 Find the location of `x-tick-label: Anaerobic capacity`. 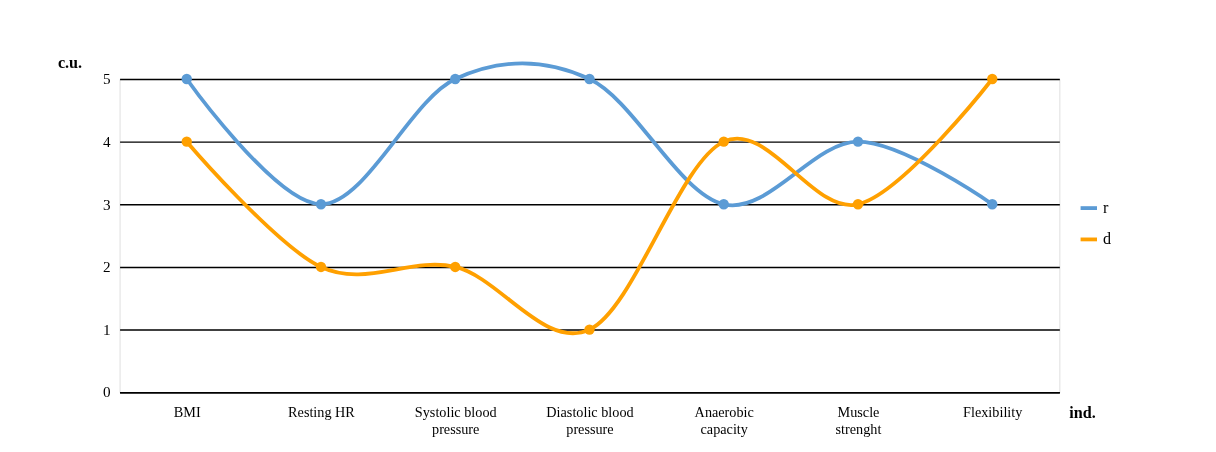

x-tick-label: Anaerobic capacity is located at coordinates (724, 420).